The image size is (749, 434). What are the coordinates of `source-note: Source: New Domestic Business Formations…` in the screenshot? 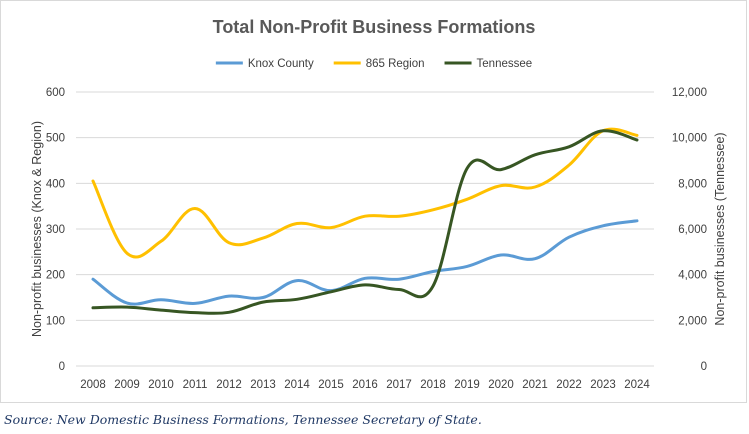 It's located at (243, 419).